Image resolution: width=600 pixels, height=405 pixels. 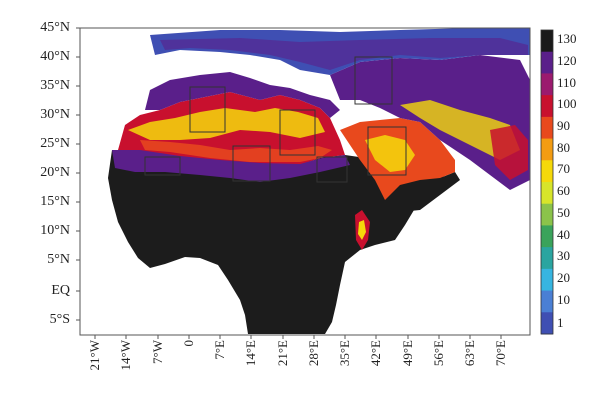 What do you see at coordinates (297, 132) in the screenshot?
I see `study-box-libya` at bounding box center [297, 132].